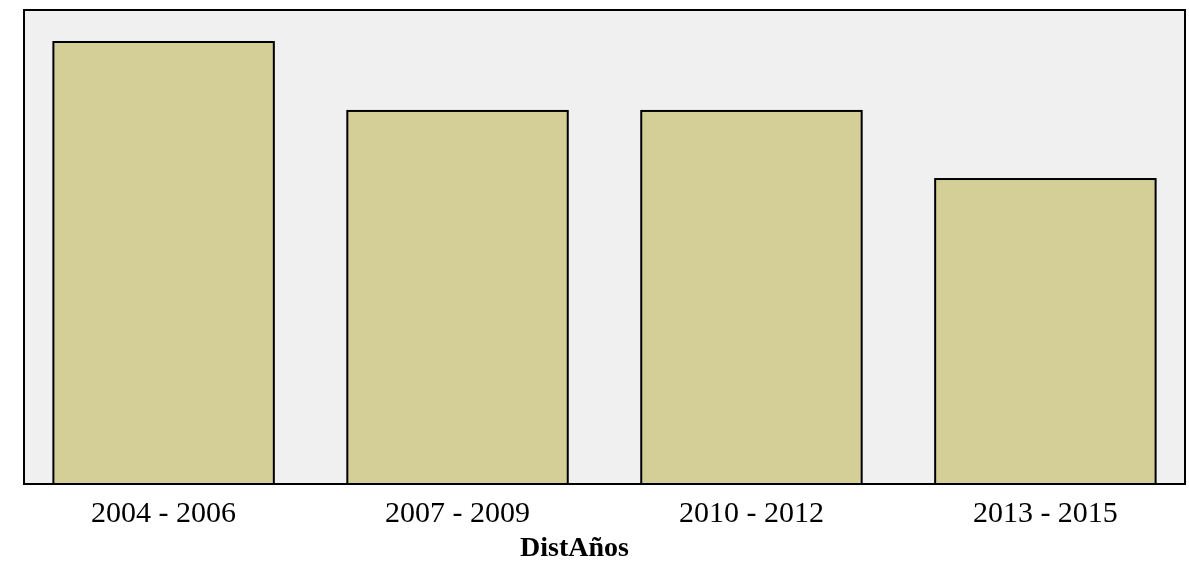 Image resolution: width=1189 pixels, height=565 pixels. Describe the element at coordinates (458, 511) in the screenshot. I see `x-tick-label: 2007 - 2009` at that location.